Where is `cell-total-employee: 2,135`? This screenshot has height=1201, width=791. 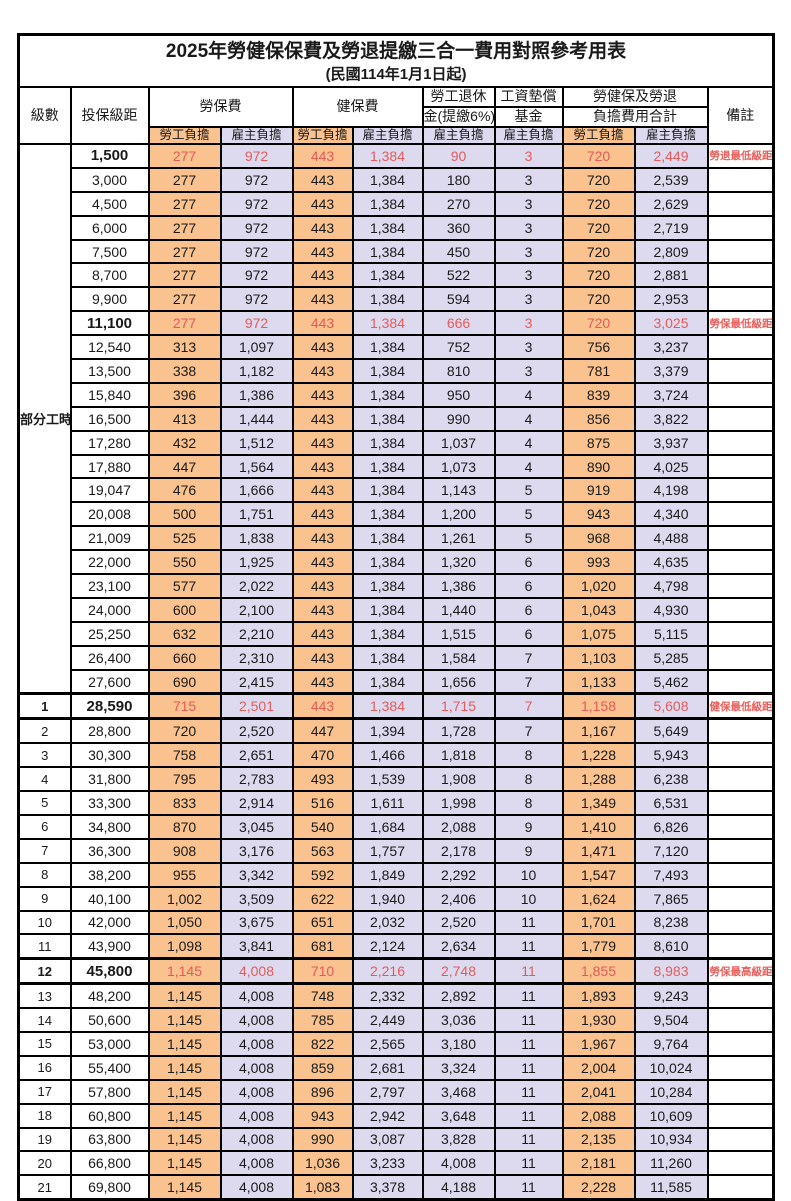
cell-total-employee: 2,135 is located at coordinates (598, 1139).